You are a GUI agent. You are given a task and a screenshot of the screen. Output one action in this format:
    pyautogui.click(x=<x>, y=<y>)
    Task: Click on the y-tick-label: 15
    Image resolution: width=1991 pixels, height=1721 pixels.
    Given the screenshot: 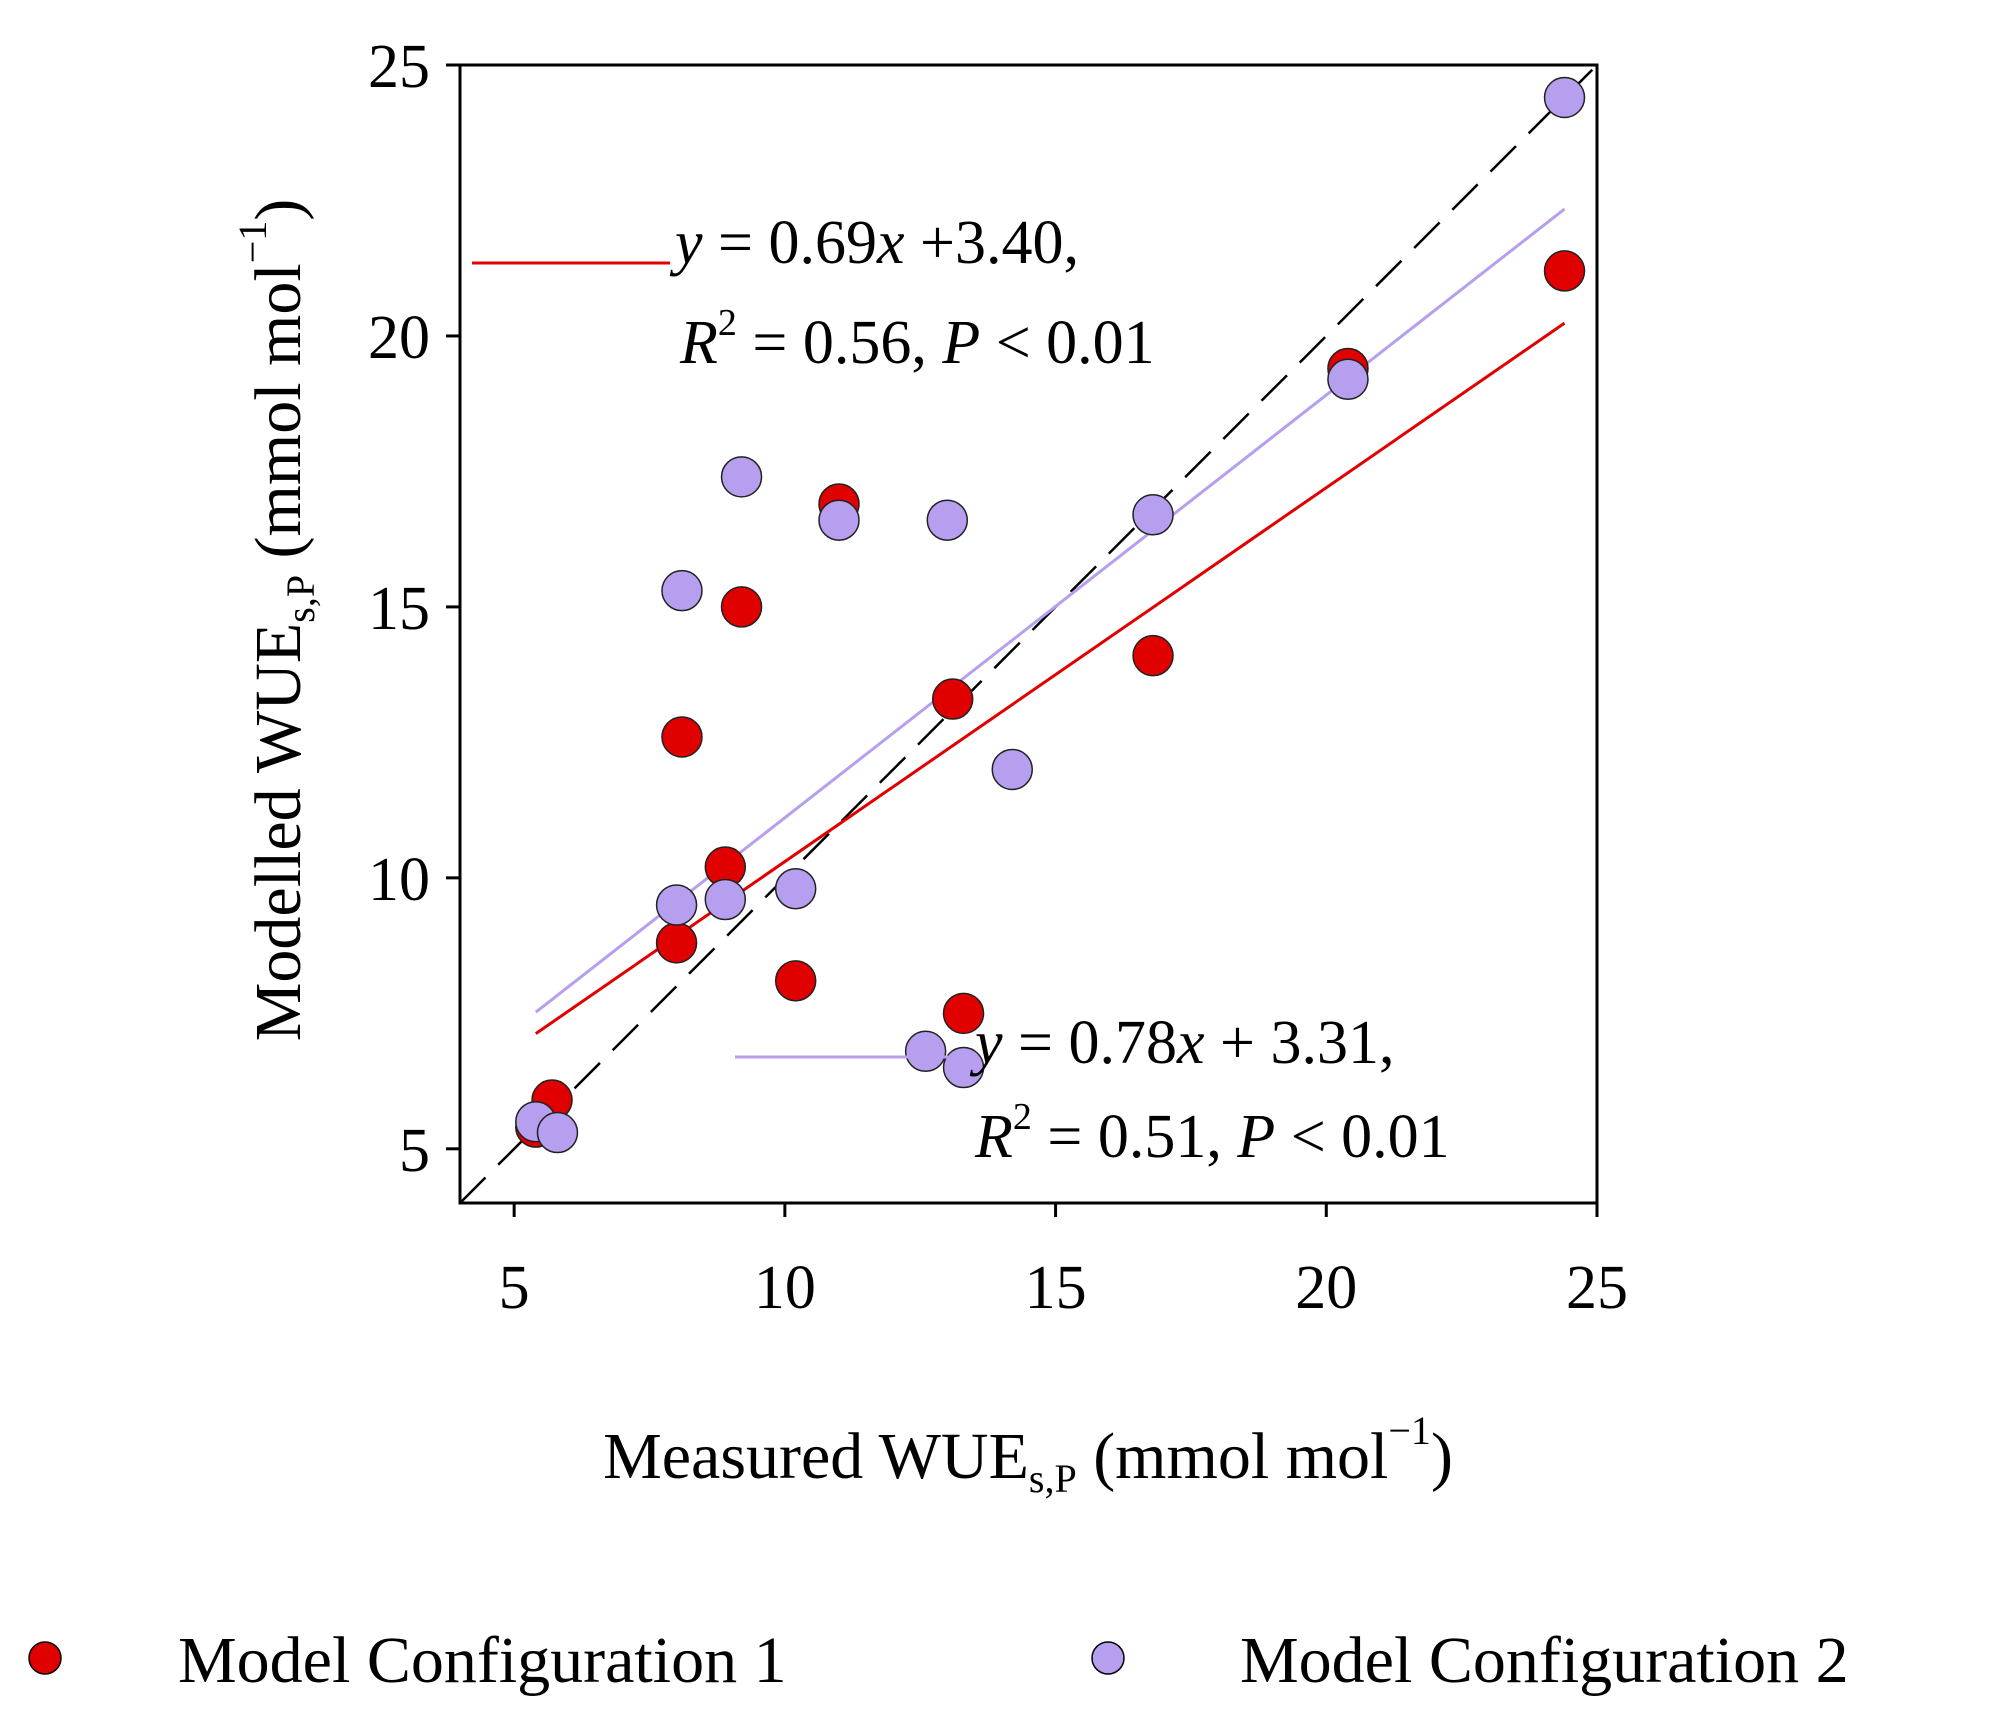 What is the action you would take?
    pyautogui.click(x=399, y=609)
    